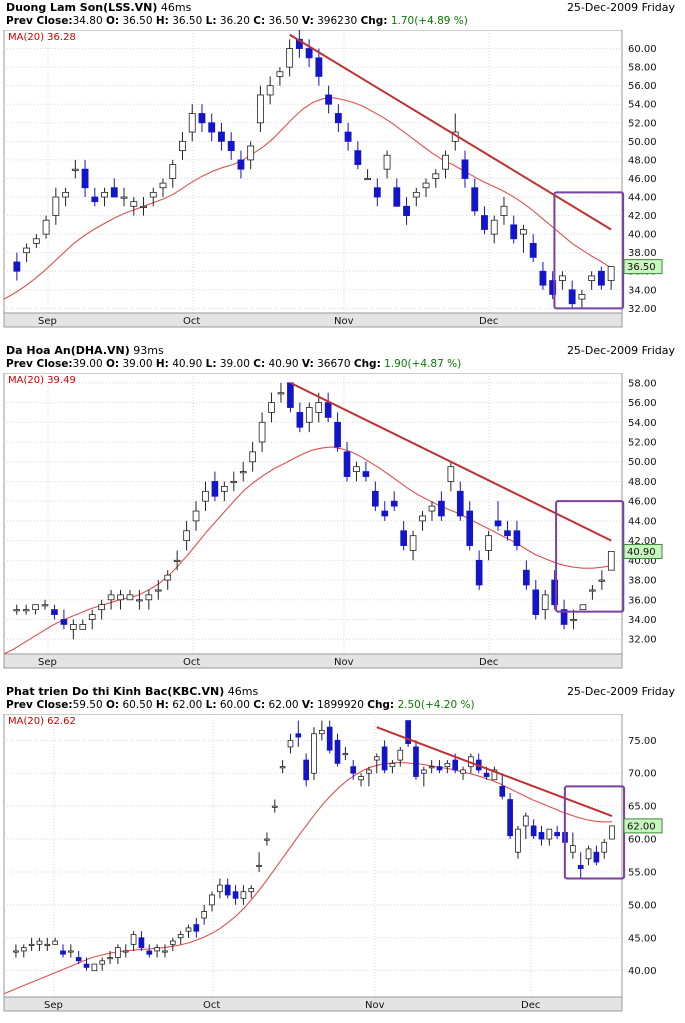 This screenshot has height=1023, width=685. I want to click on y-tick-label: 56.00, so click(642, 86).